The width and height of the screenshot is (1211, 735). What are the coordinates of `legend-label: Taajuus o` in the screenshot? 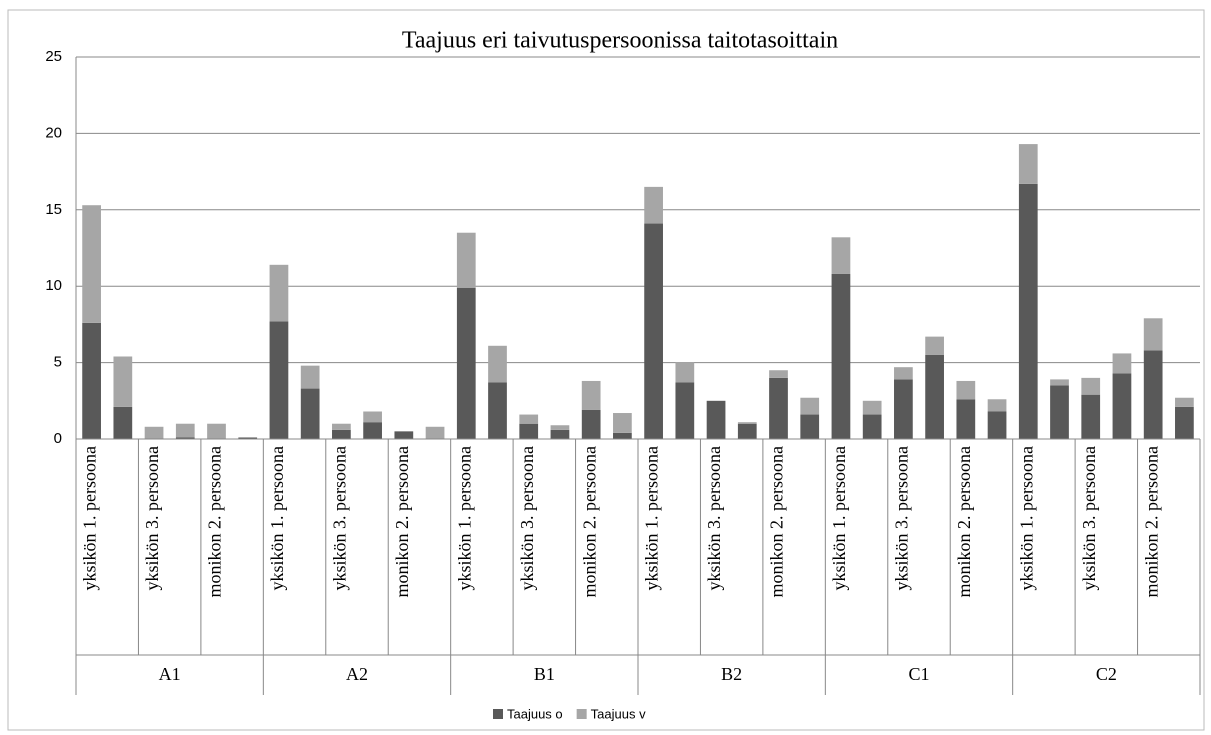 It's located at (535, 713).